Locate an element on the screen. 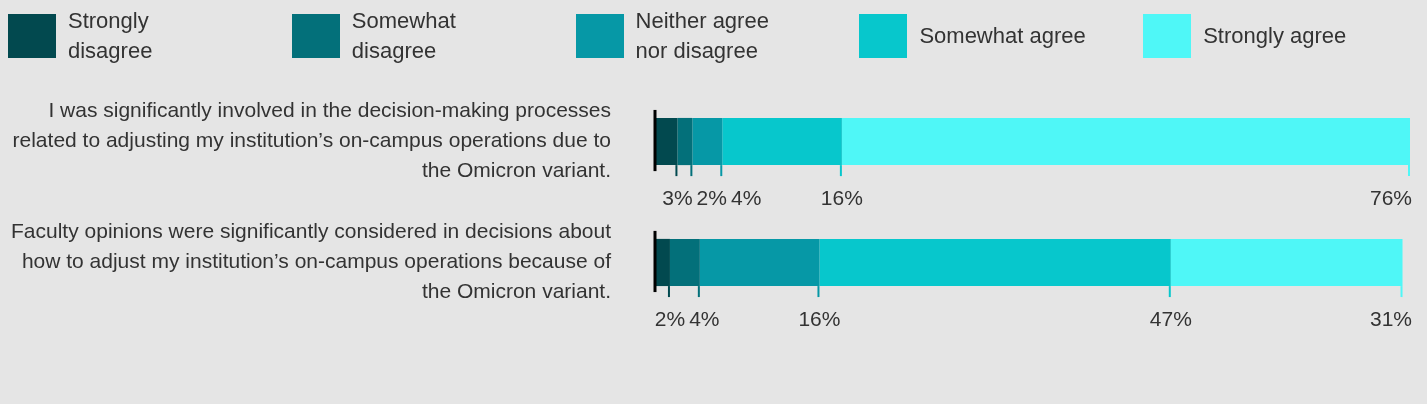 The width and height of the screenshot is (1427, 404). legend-label: Strongly agree is located at coordinates (1275, 36).